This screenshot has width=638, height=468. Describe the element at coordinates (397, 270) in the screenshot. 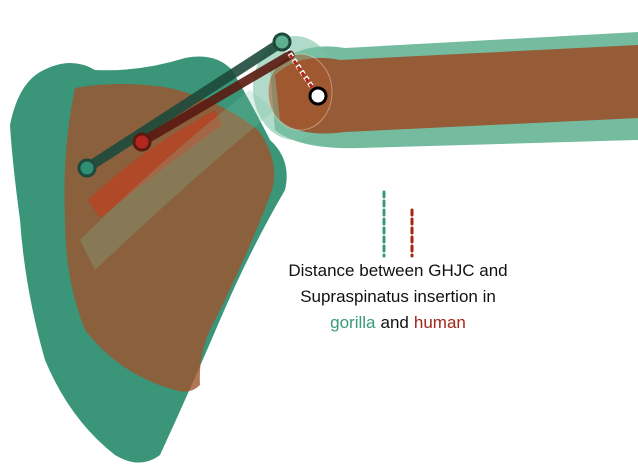

I see `caption-line1: Distance between GHJC and` at that location.